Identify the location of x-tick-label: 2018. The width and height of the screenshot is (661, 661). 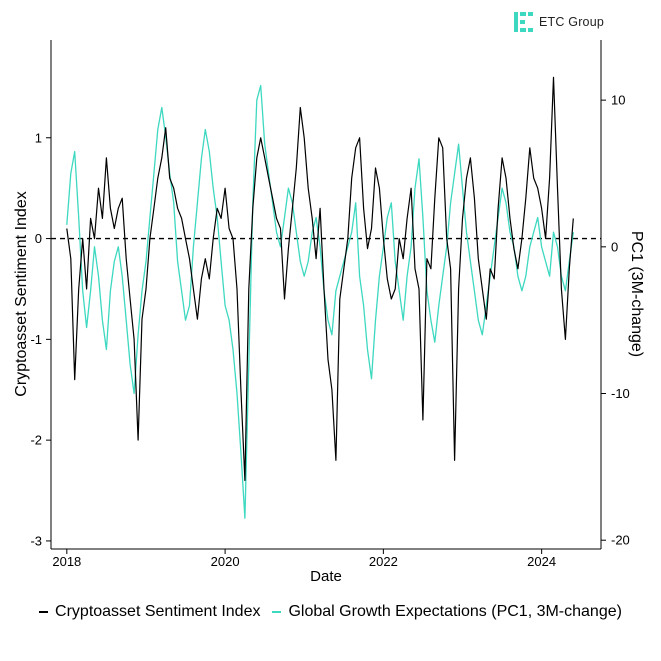
(66, 561).